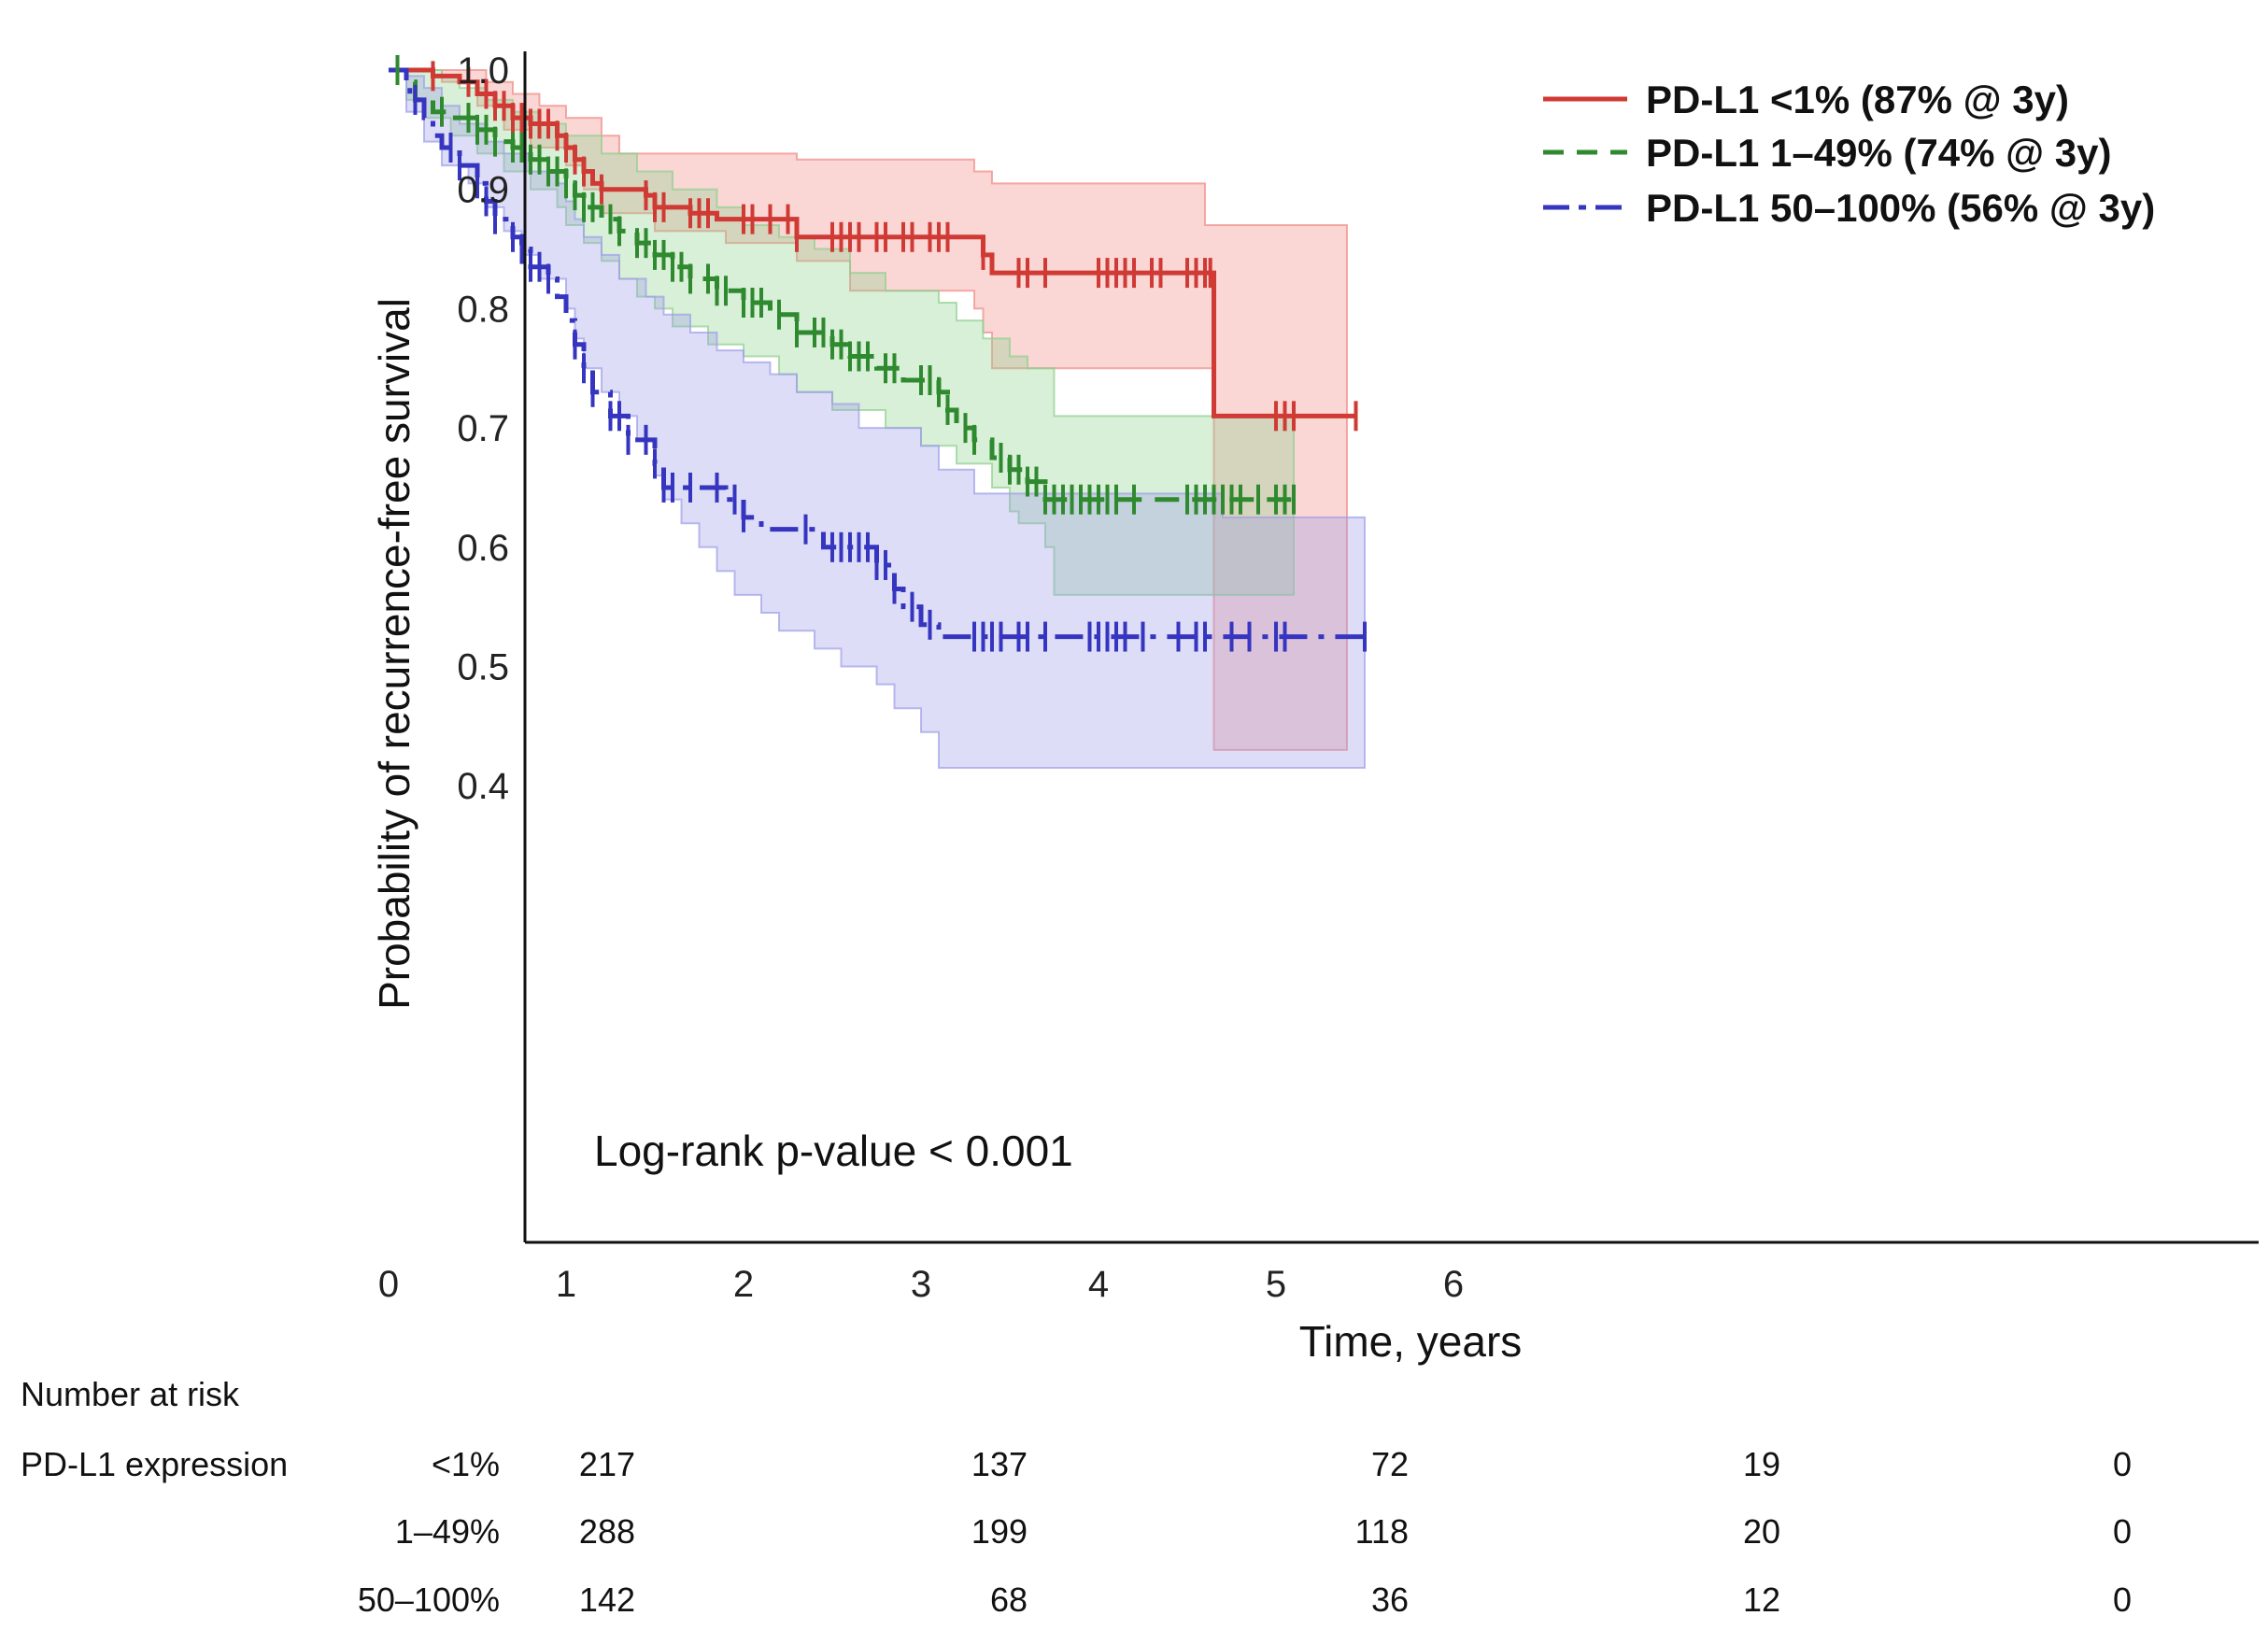 This screenshot has width=2268, height=1644. I want to click on legend-item-pdl1-lt1: PD-L1 <1% (87% @ 3y), so click(1806, 99).